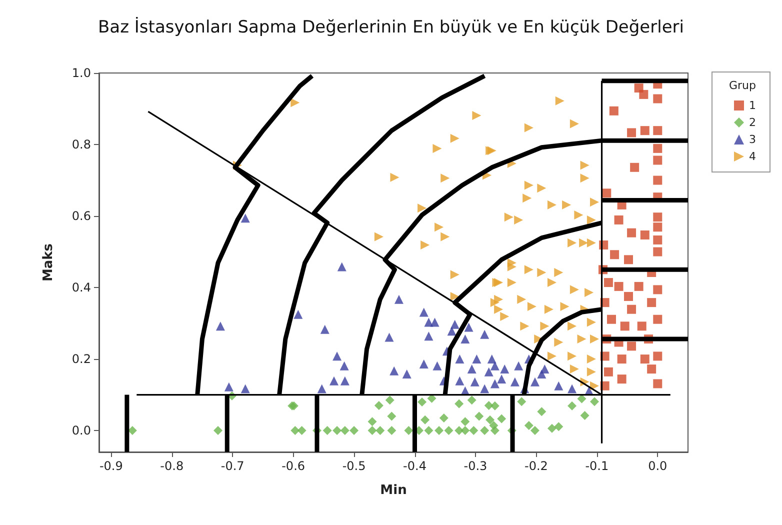 Image resolution: width=782 pixels, height=525 pixels. Describe the element at coordinates (111, 466) in the screenshot. I see `x-tick-label: -0.9` at that location.